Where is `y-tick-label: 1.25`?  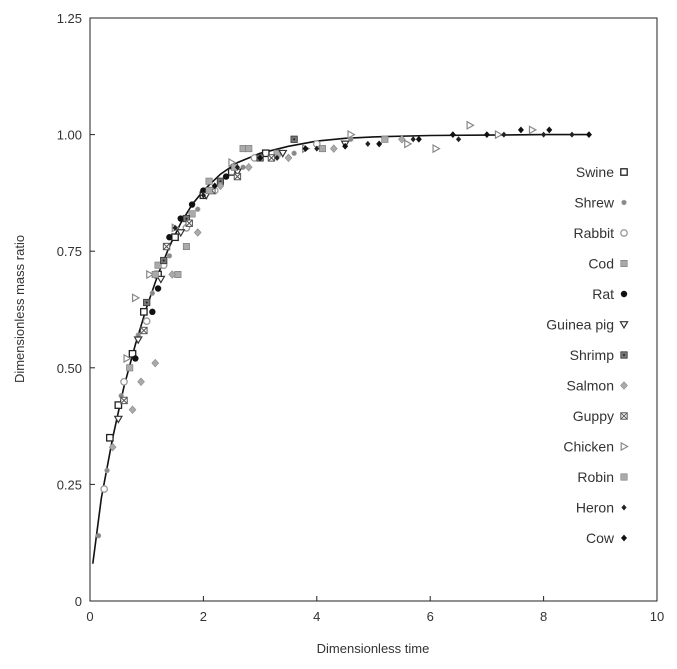
y-tick-label: 1.25 is located at coordinates (69, 18).